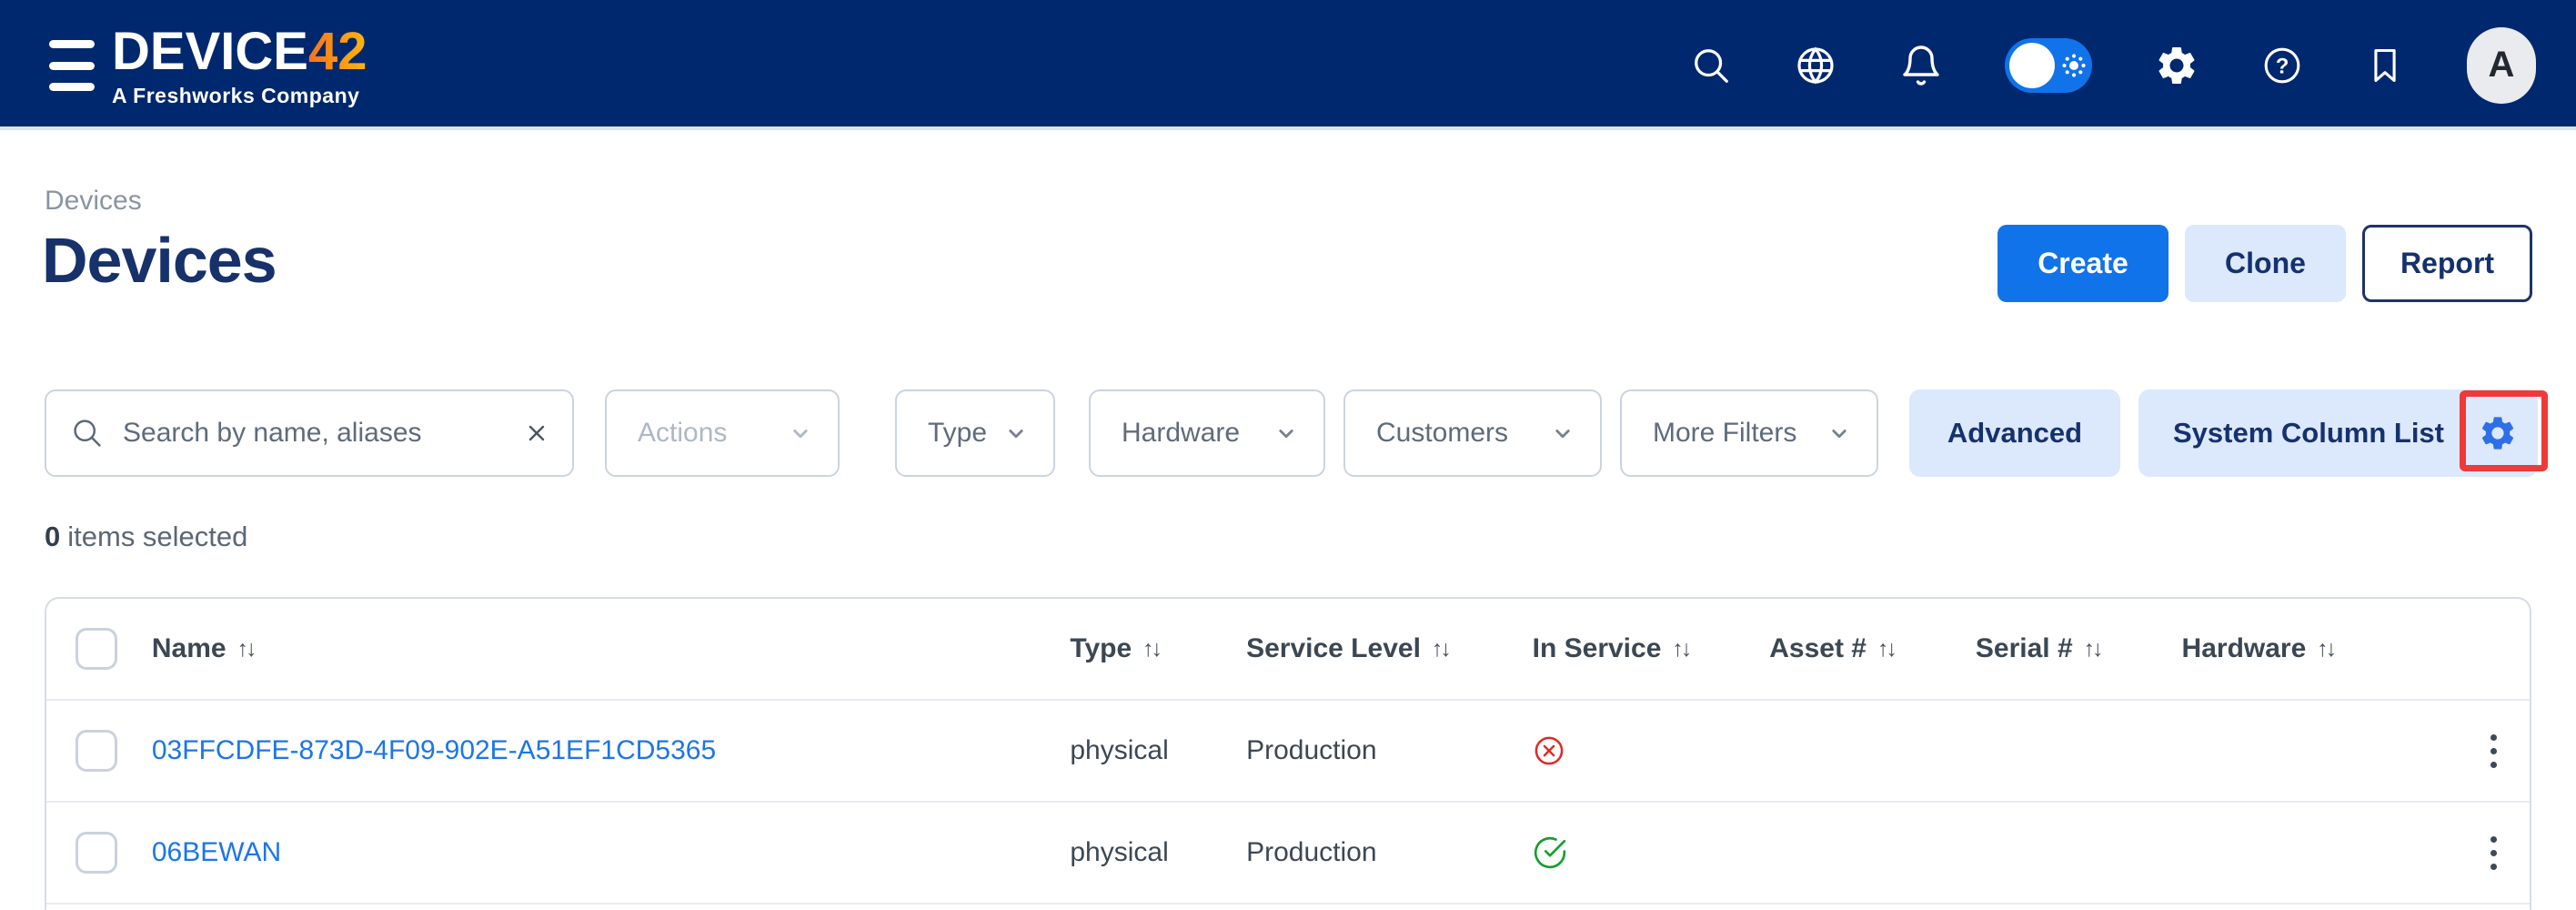  What do you see at coordinates (337, 52) in the screenshot?
I see `logo-accent: 42` at bounding box center [337, 52].